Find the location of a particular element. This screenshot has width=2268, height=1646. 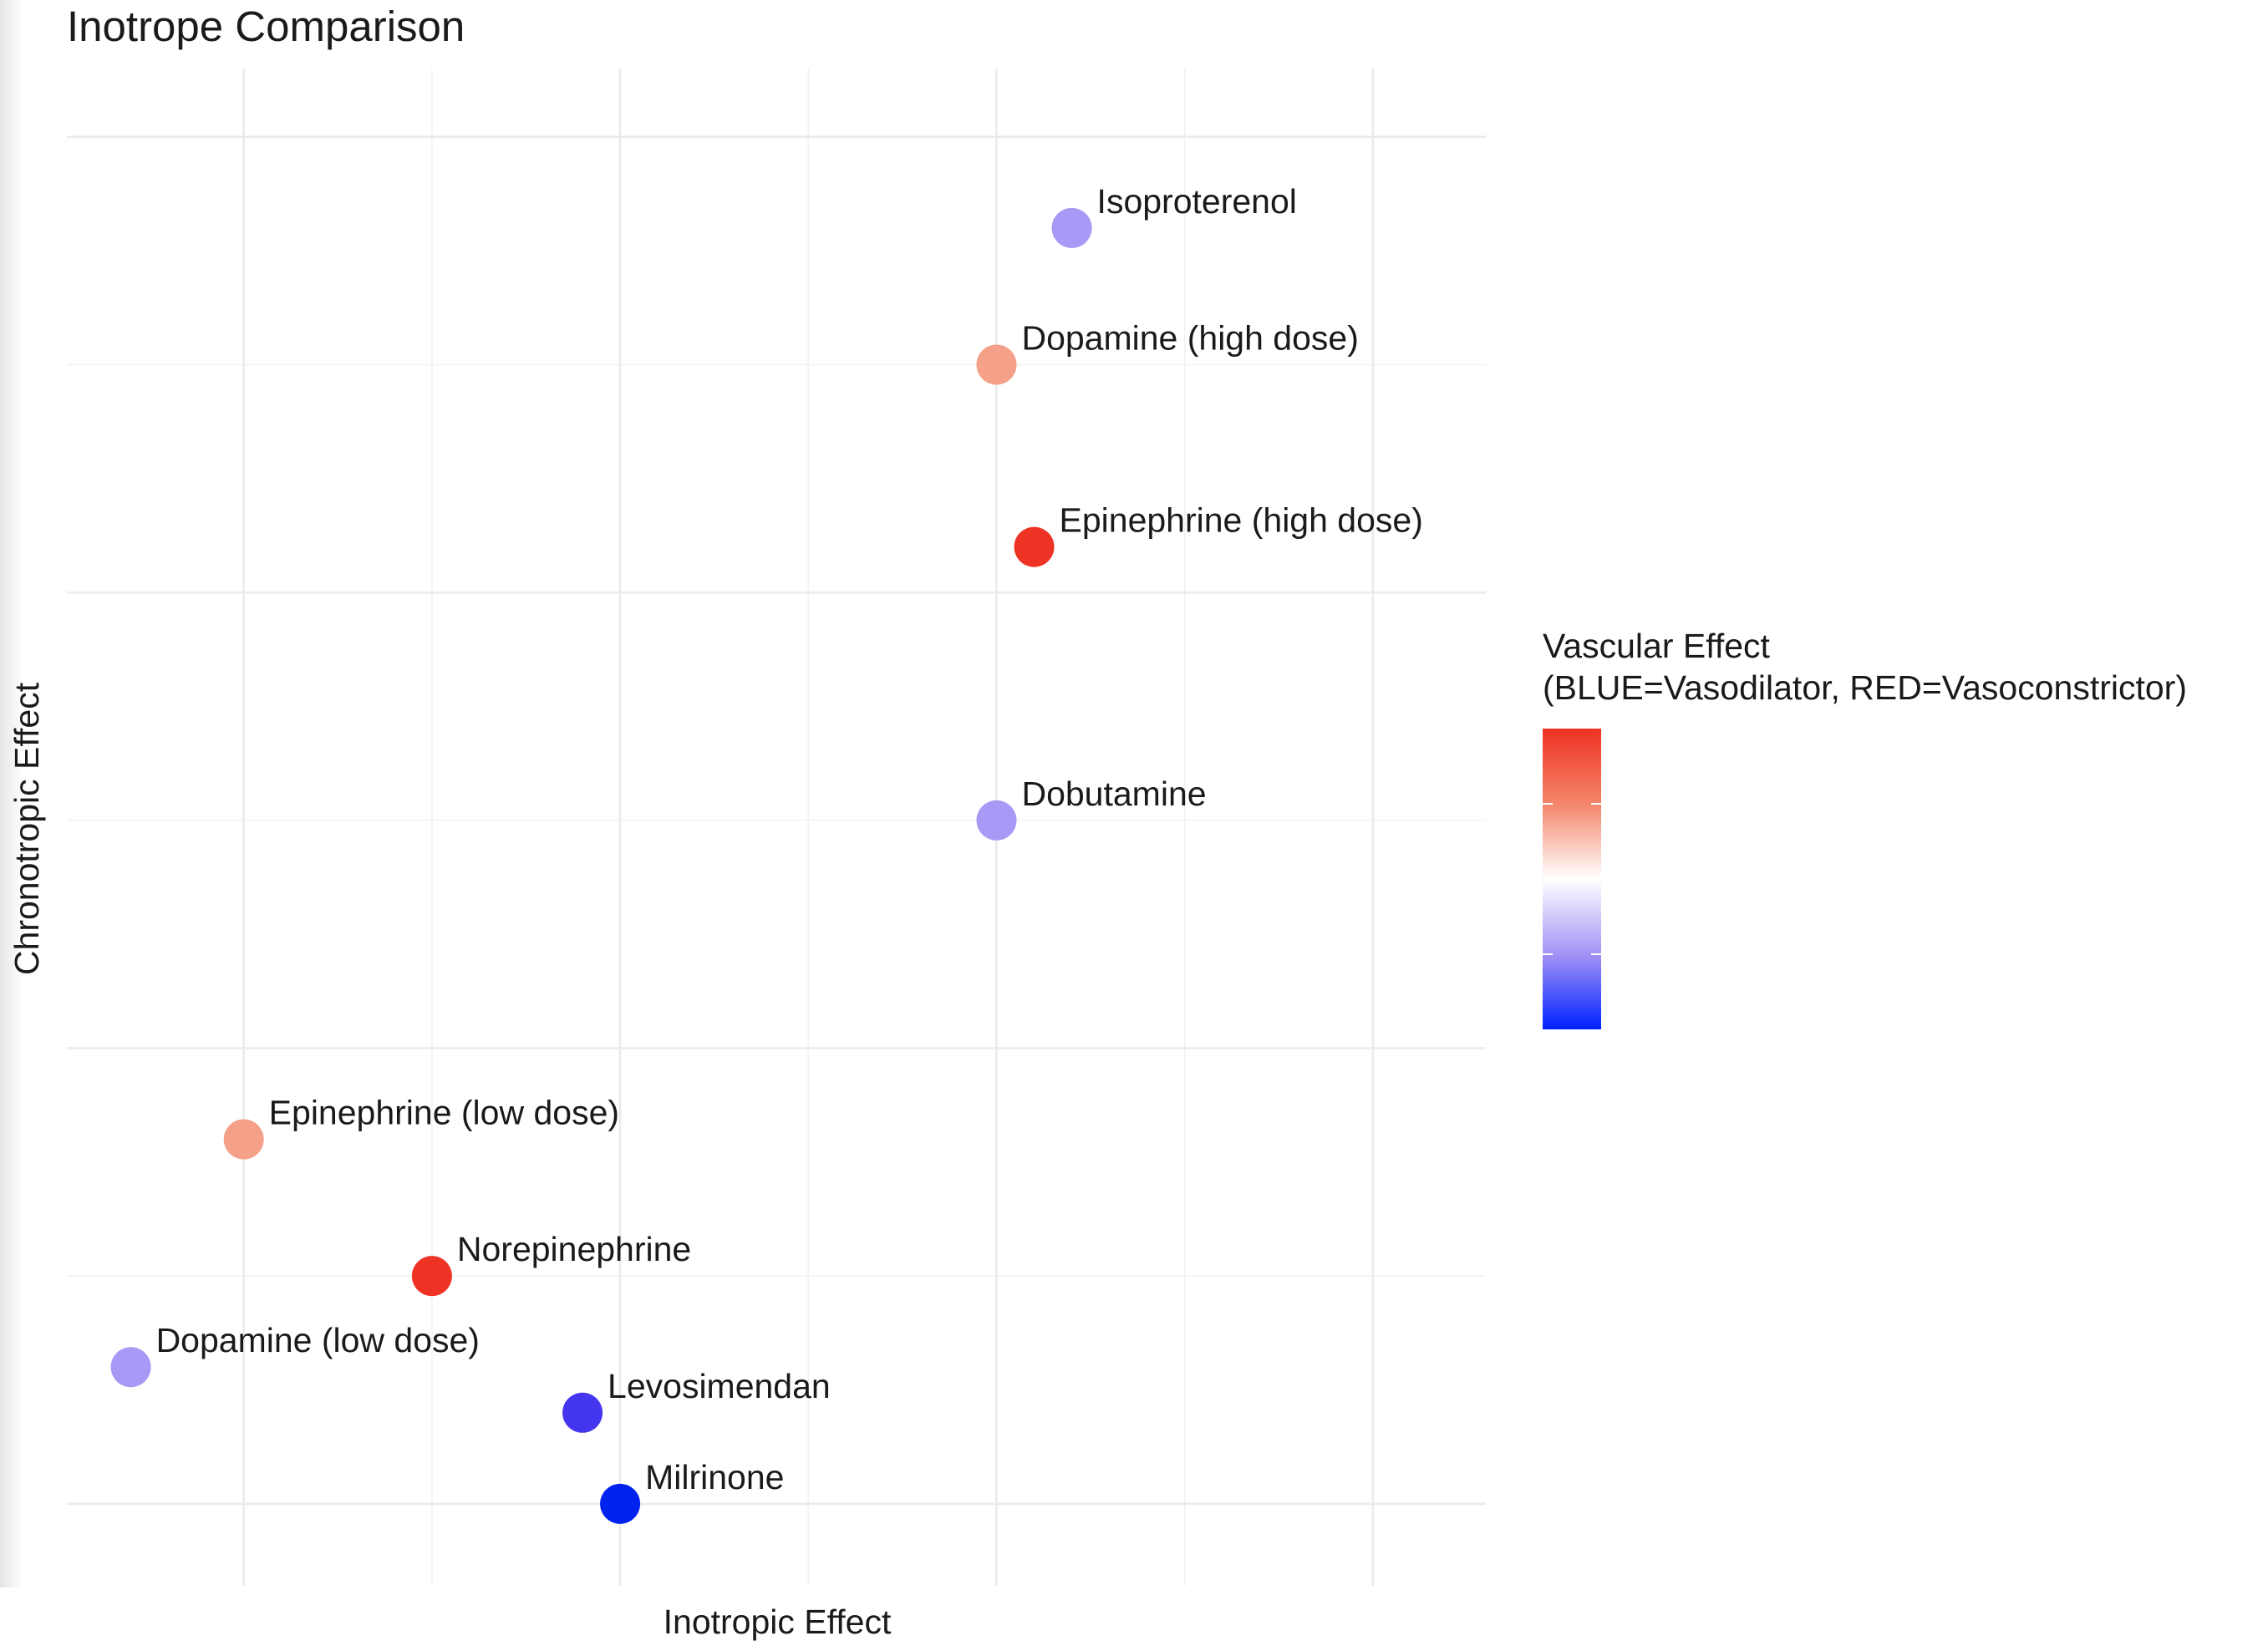

point-label: Dobutamine is located at coordinates (1113, 794).